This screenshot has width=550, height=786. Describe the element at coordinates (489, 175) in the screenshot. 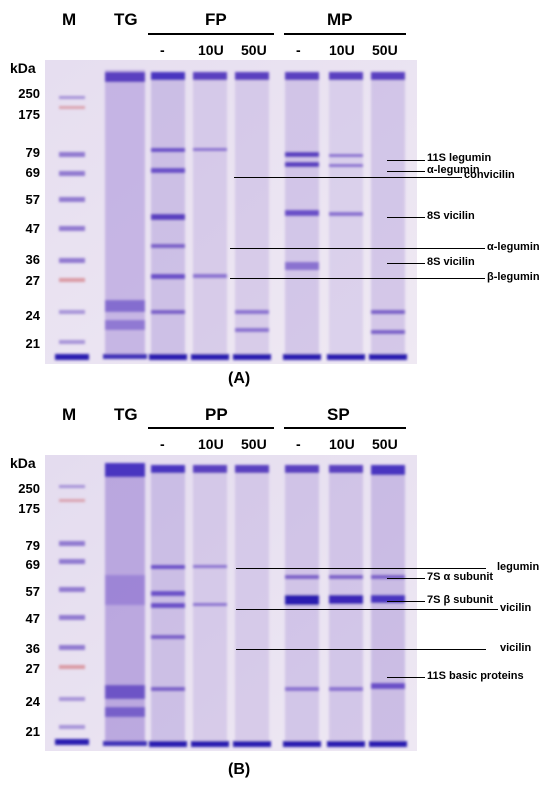

I see `annotation-label: convicilin` at that location.